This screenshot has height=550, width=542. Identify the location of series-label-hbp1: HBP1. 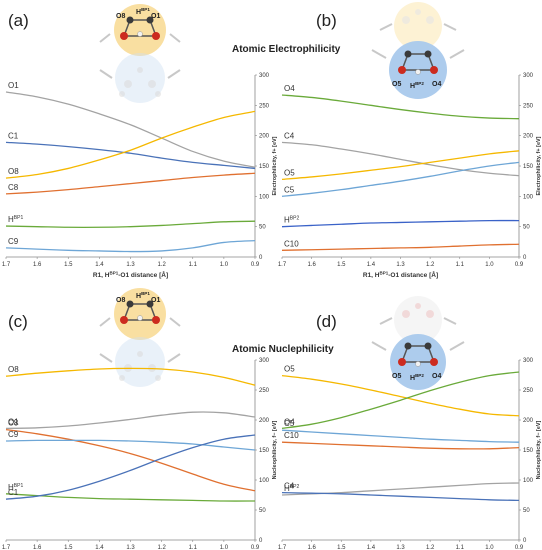
(15, 219).